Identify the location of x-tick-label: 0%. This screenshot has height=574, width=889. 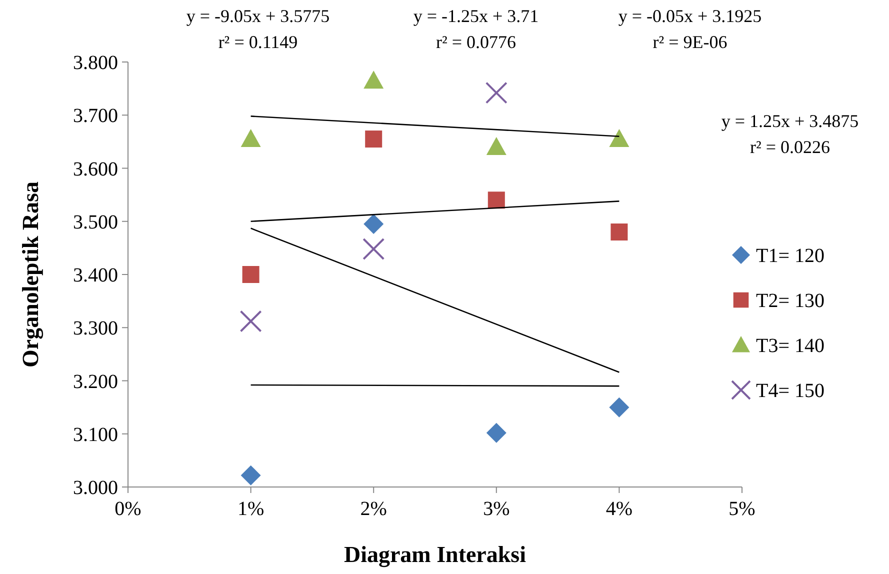
(128, 509).